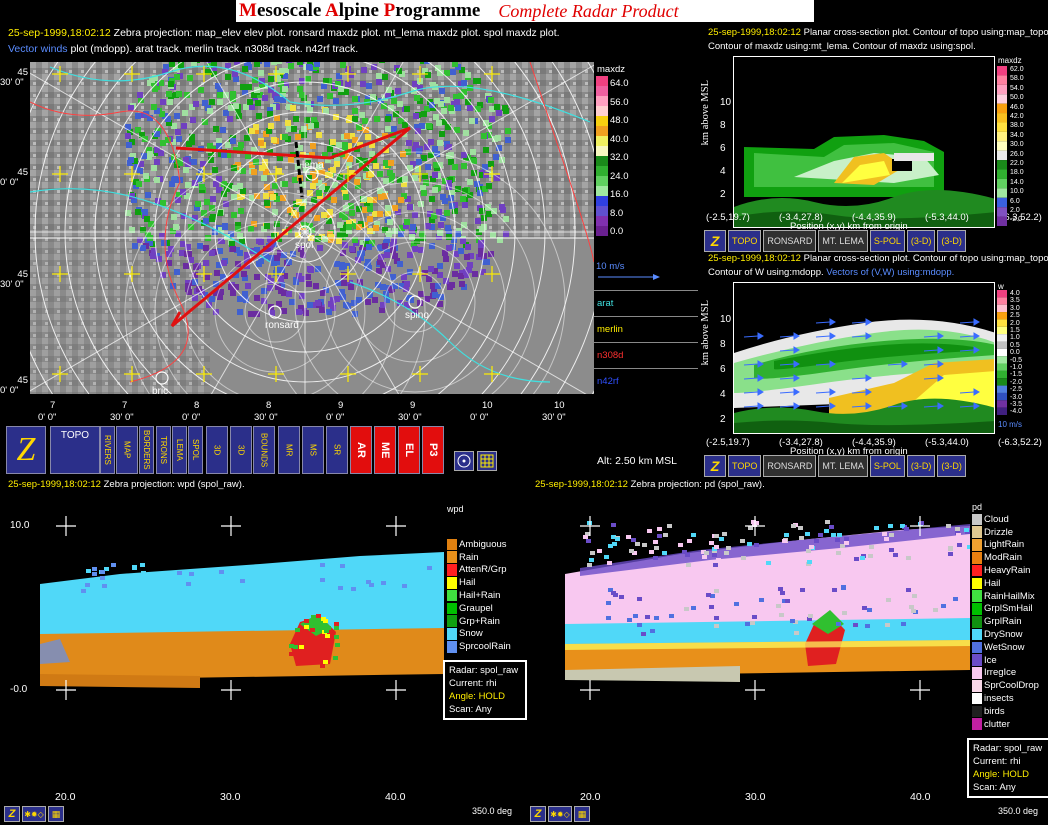 This screenshot has height=825, width=1048. Describe the element at coordinates (610, 329) in the screenshot. I see `track-legend-merlin: merlin` at that location.